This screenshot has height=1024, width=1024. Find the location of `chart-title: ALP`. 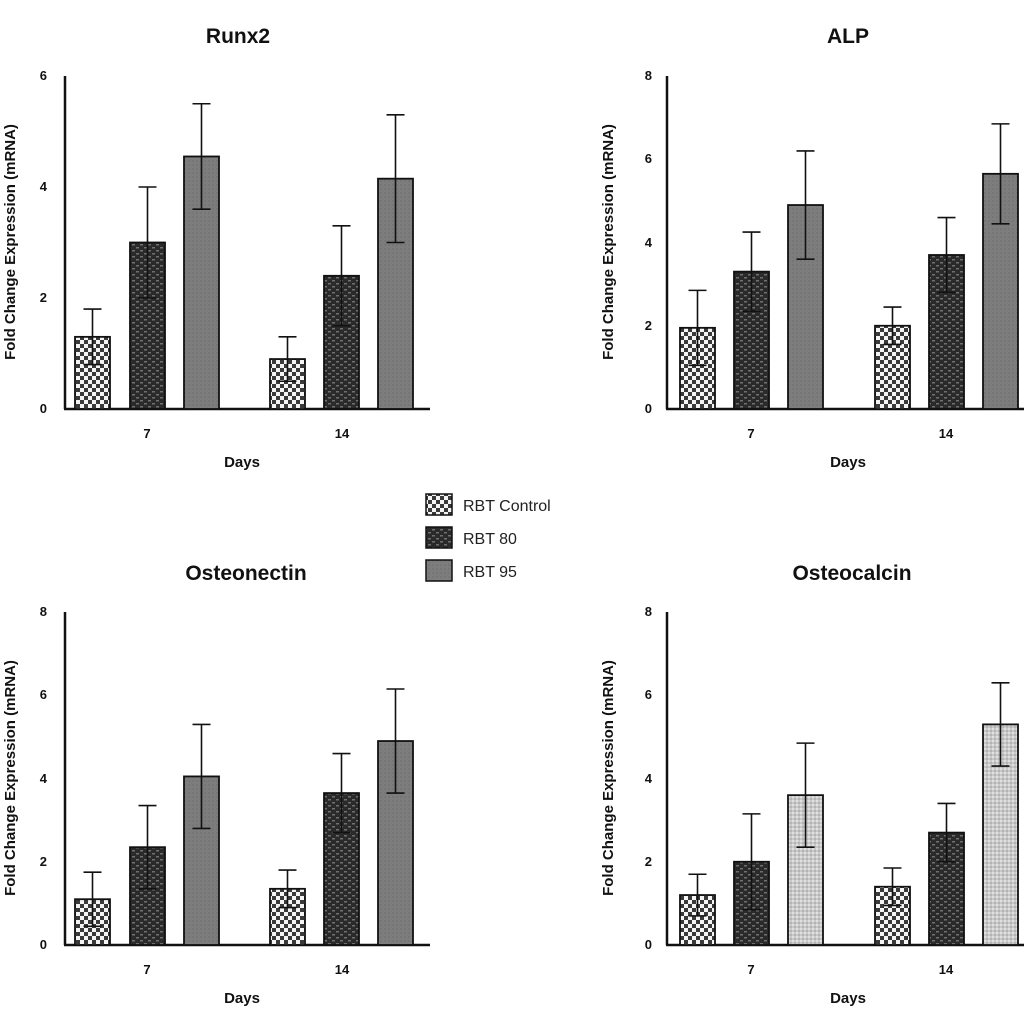

chart-title: ALP is located at coordinates (848, 36).